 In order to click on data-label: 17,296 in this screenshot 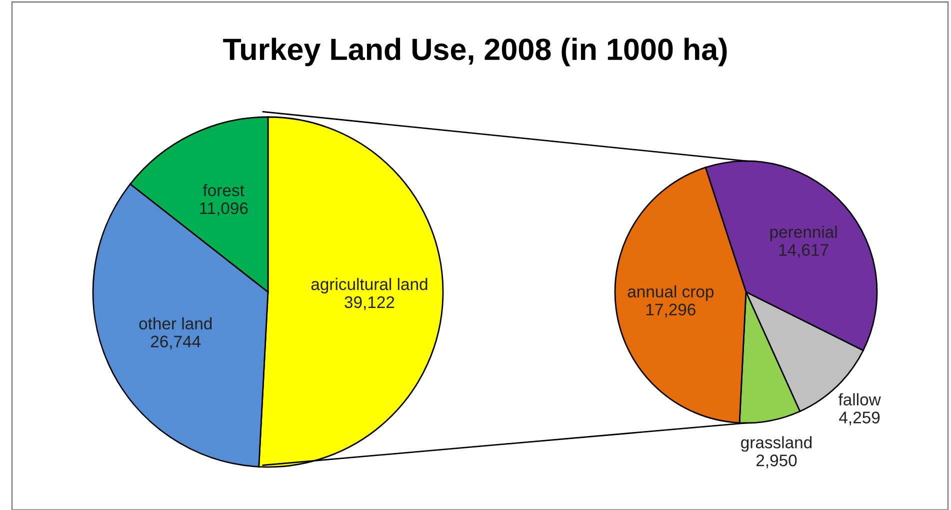, I will do `click(671, 311)`.